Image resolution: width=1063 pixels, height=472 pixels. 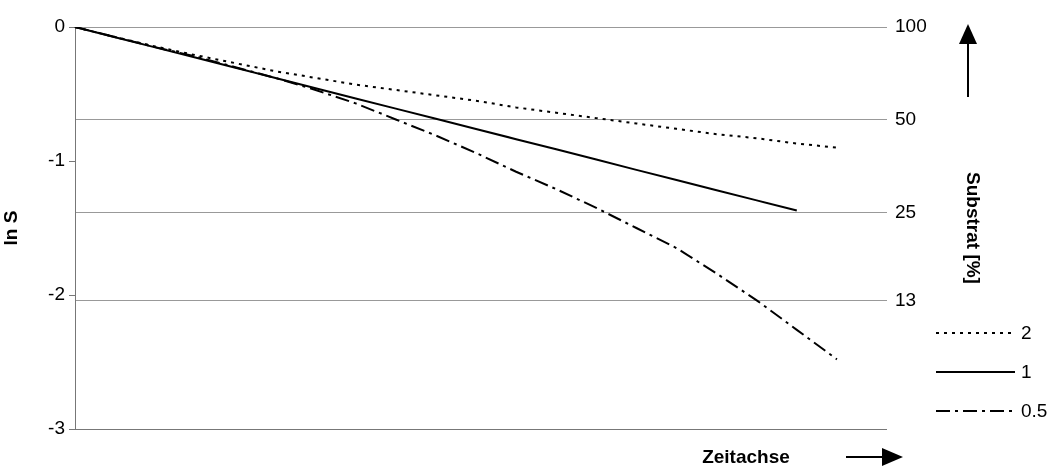 I want to click on y-axis-title: ln S, so click(x=10, y=228).